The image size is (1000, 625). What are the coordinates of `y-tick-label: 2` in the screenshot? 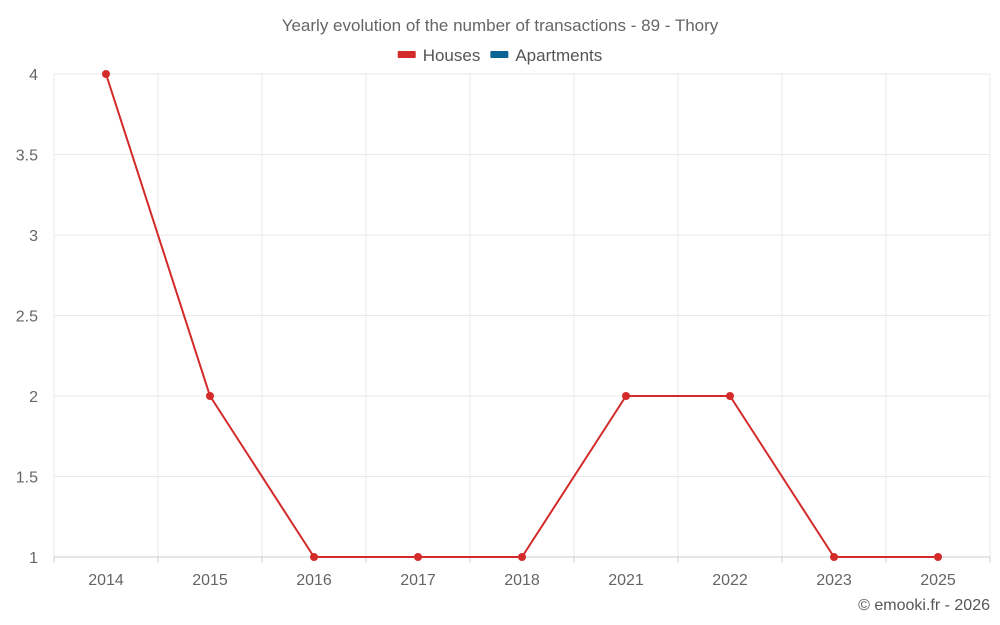 It's located at (33, 397).